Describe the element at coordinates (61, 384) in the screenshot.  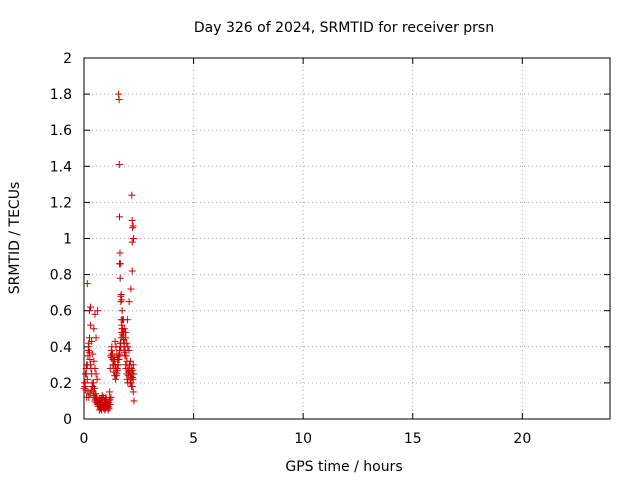
I see `y-tick-label: 0.2` at that location.